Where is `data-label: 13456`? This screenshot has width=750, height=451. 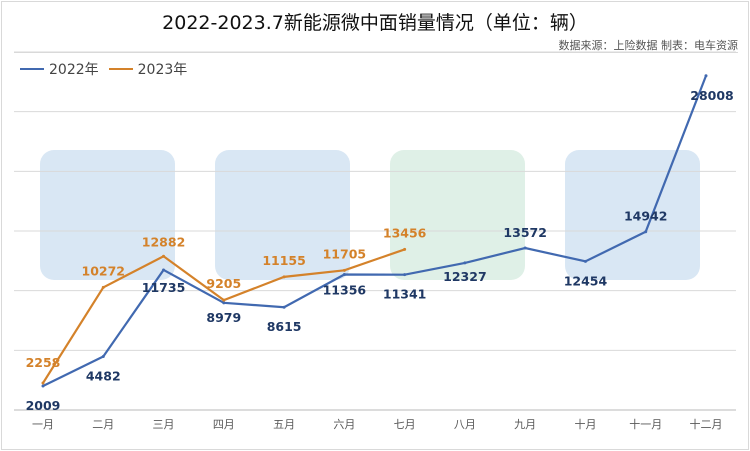 data-label: 13456 is located at coordinates (405, 232).